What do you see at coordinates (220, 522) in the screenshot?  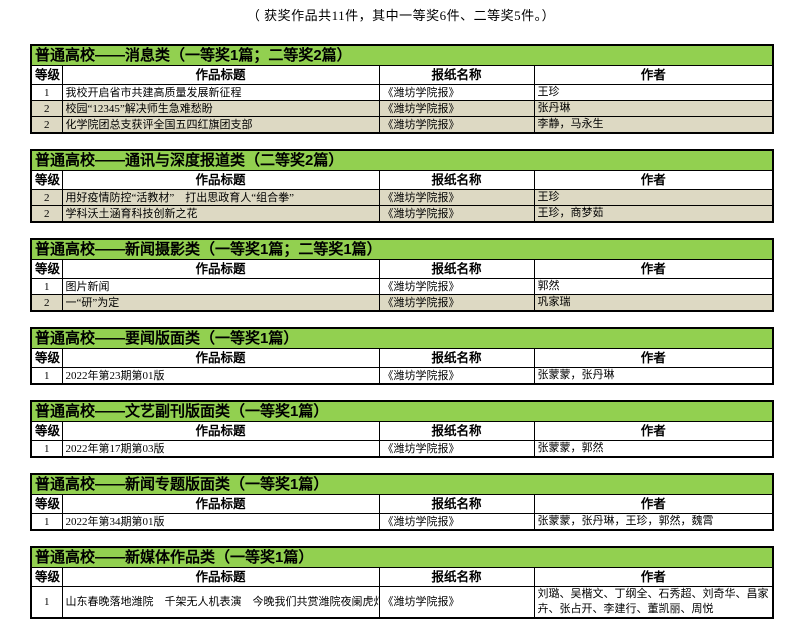 I see `work-title-cell: 2022年第34期第01版` at bounding box center [220, 522].